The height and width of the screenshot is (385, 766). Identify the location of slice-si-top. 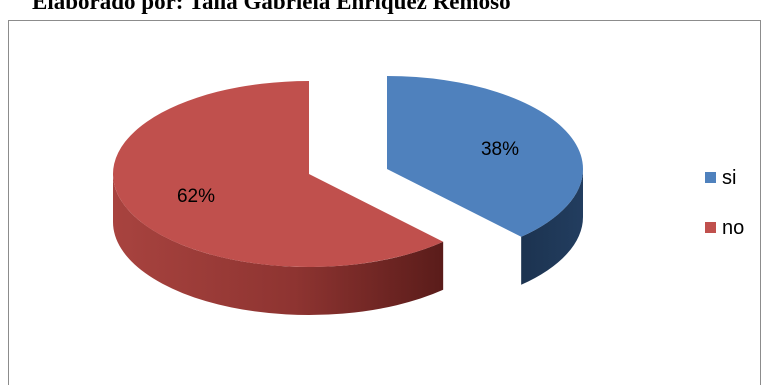
(485, 156).